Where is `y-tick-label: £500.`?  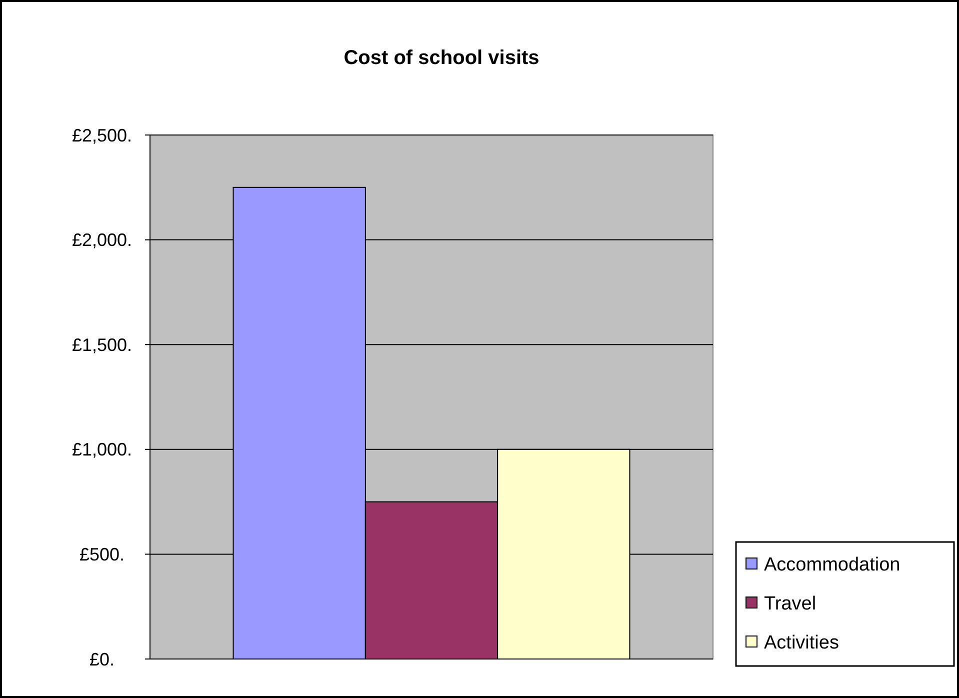
y-tick-label: £500. is located at coordinates (102, 554).